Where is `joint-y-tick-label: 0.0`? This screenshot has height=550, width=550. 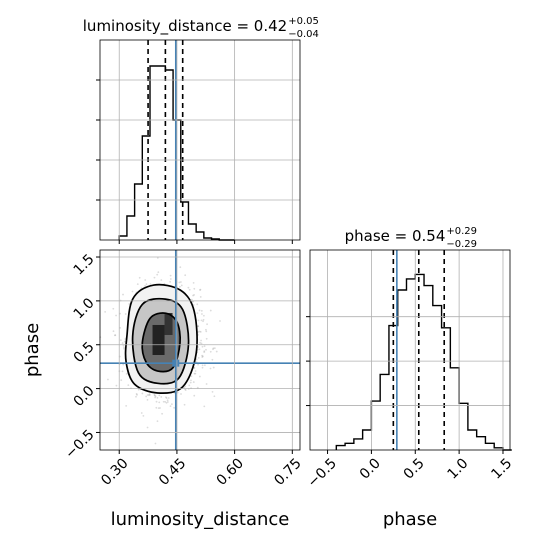
joint-y-tick-label: 0.0 is located at coordinates (84, 396).